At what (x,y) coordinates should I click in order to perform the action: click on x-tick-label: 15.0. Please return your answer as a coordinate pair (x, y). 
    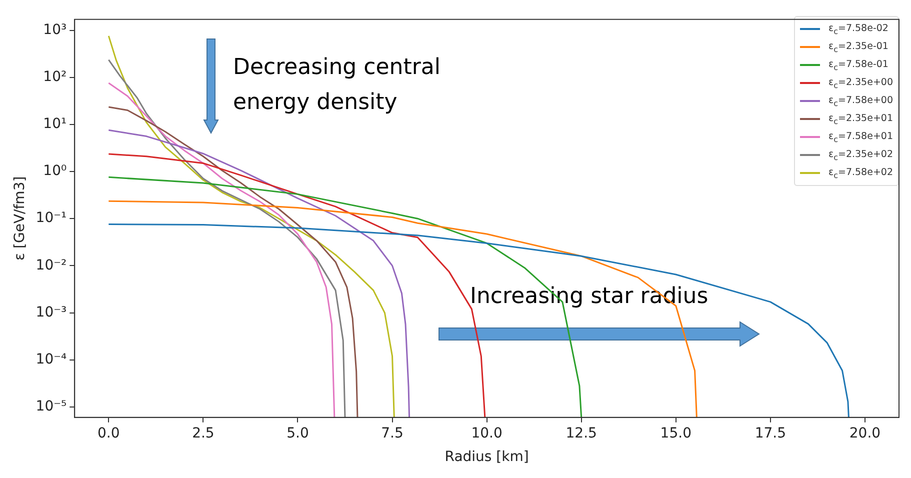
    Looking at the image, I should click on (676, 433).